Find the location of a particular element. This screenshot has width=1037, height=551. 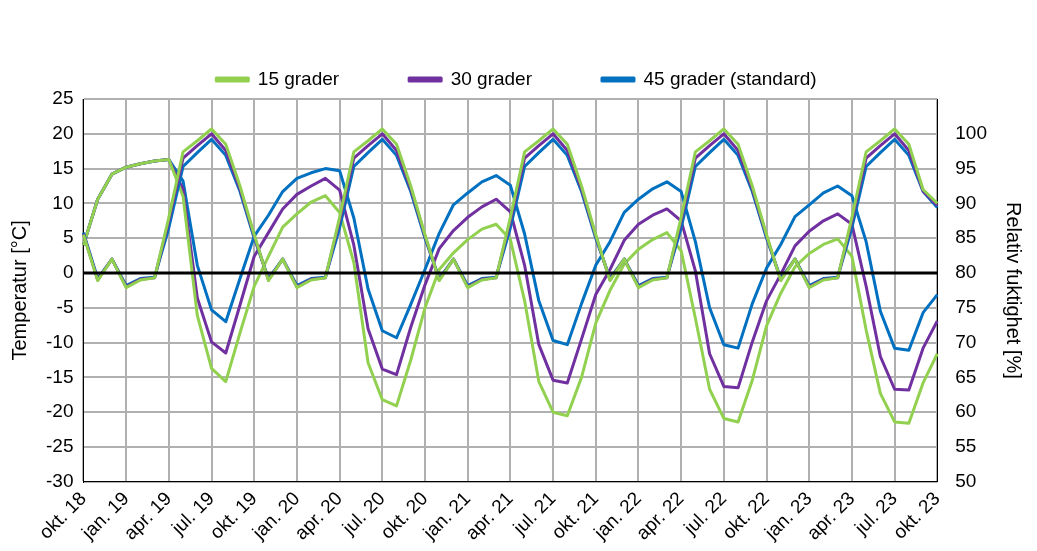

y-tick-label: -20 is located at coordinates (59, 411).